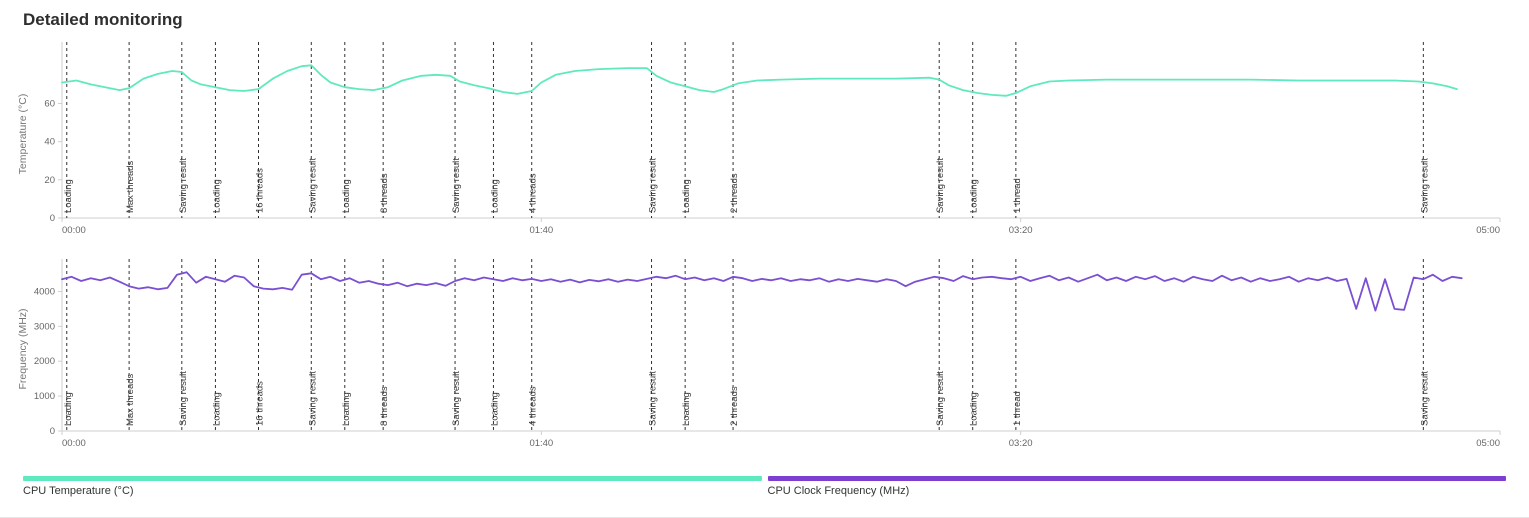 The image size is (1529, 518). What do you see at coordinates (78, 491) in the screenshot?
I see `legend-label-temperature: CPU Temperature (°C)` at bounding box center [78, 491].